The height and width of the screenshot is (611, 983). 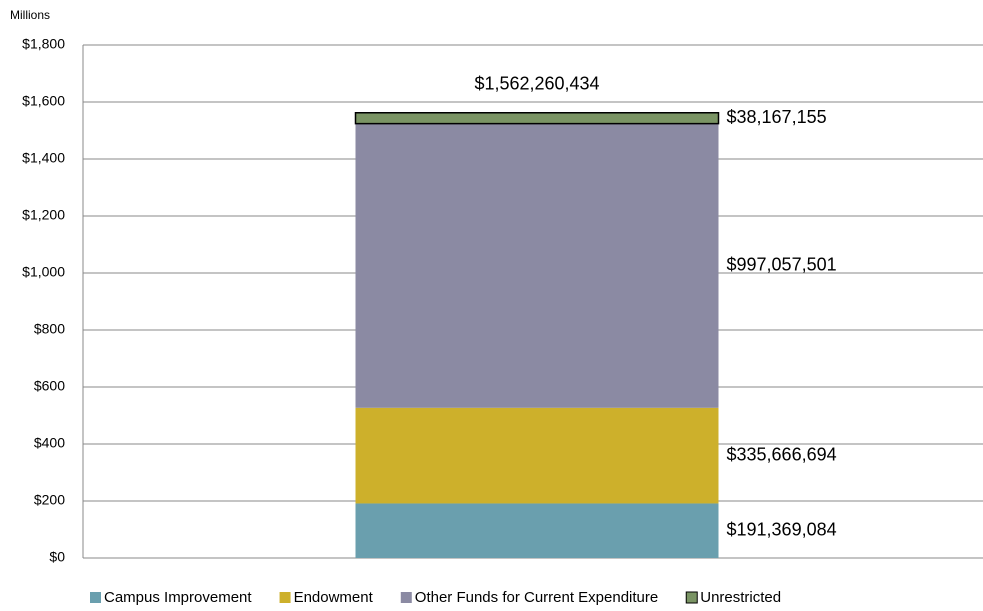 I want to click on y-unit-label: Millions, so click(x=30, y=15).